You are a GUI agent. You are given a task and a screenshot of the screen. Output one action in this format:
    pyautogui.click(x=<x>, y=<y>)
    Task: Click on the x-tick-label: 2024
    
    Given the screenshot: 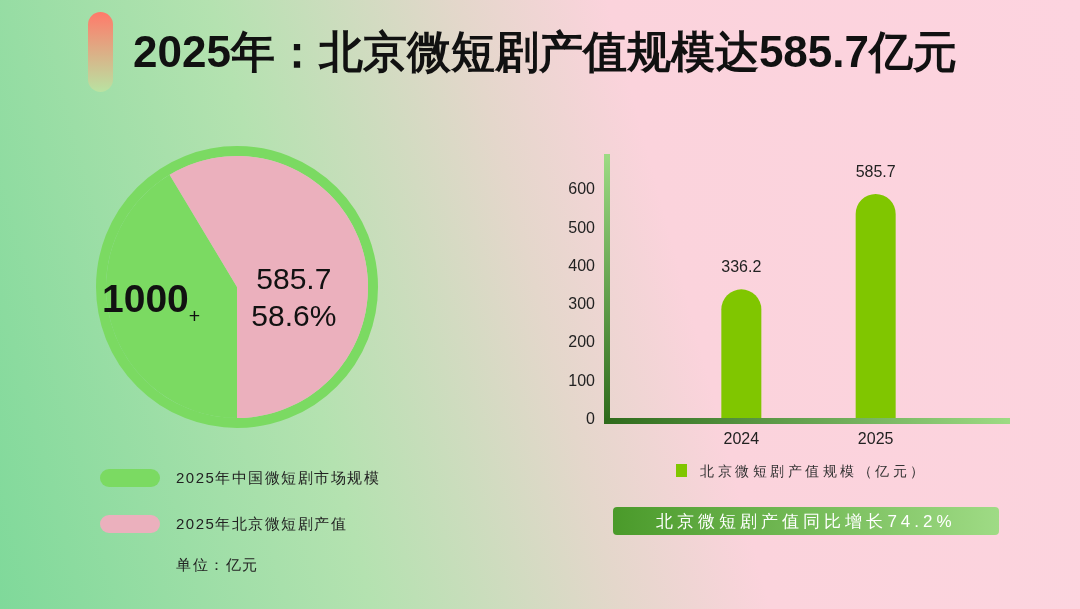 What is the action you would take?
    pyautogui.click(x=741, y=438)
    